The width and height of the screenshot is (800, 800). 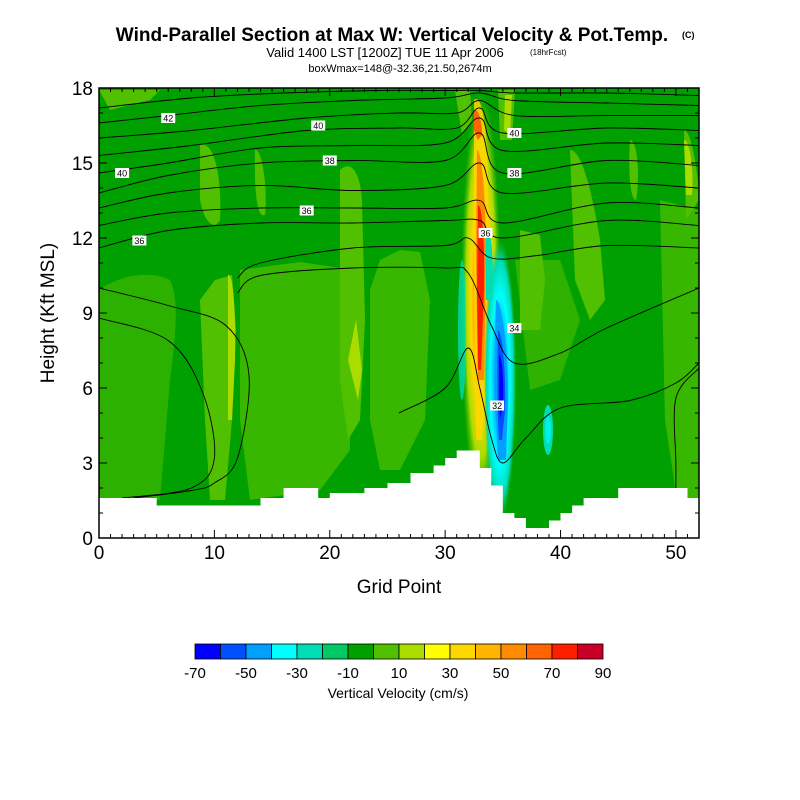 I want to click on x-tick-label: 10, so click(x=214, y=553).